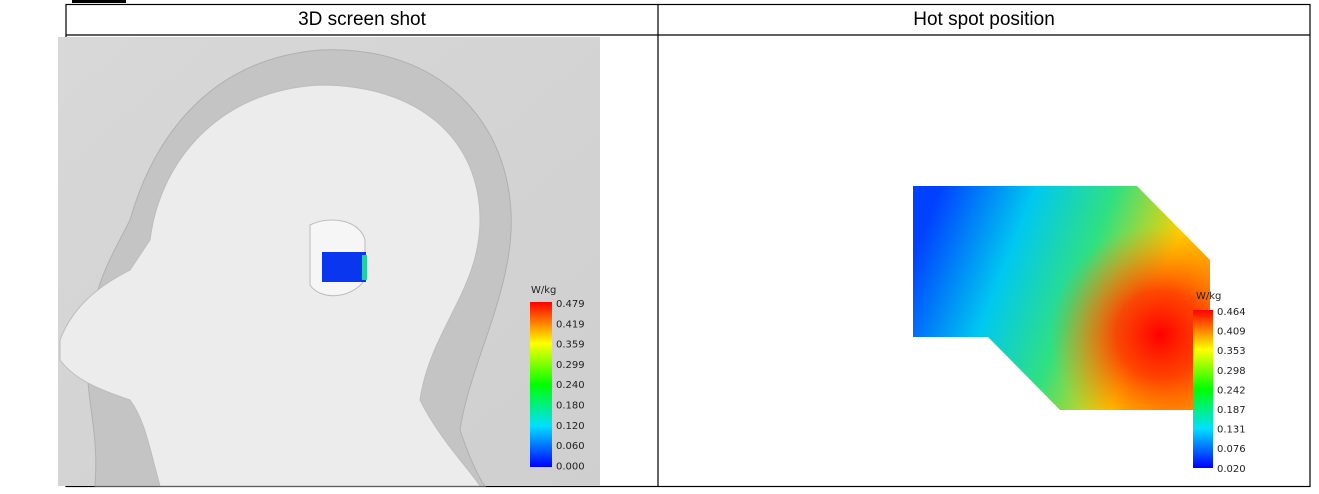  I want to click on scale-label: 0.131, so click(1231, 430).